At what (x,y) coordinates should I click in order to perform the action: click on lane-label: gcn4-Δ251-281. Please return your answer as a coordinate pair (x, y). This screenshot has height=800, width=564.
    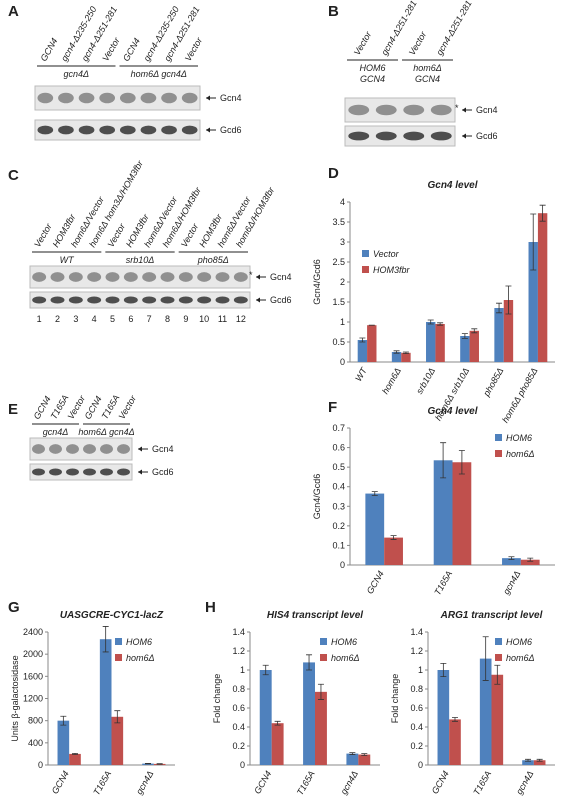
    Looking at the image, I should click on (453, 28).